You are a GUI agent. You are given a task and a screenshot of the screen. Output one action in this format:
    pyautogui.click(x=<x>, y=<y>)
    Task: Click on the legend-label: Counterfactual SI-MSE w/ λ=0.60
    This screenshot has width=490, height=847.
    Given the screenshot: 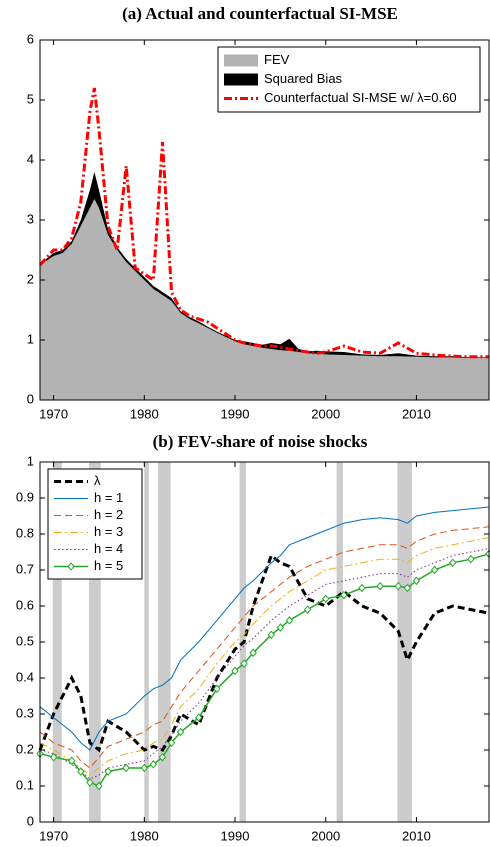 What is the action you would take?
    pyautogui.click(x=360, y=97)
    